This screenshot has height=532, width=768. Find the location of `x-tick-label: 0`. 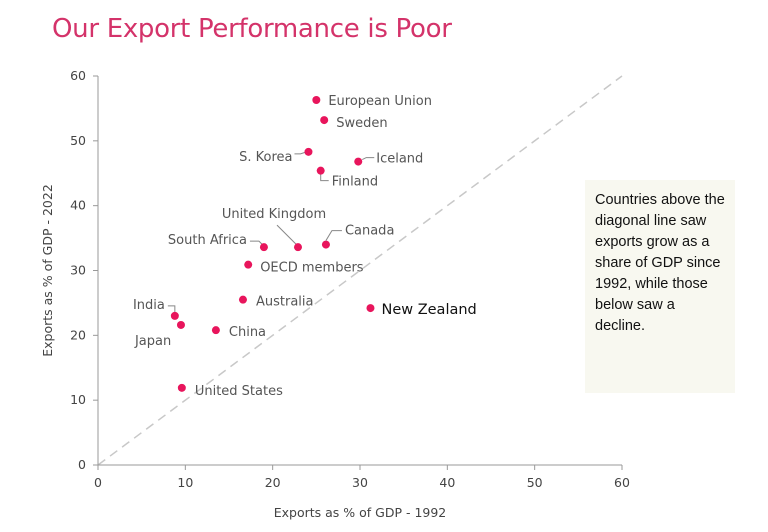

x-tick-label: 0 is located at coordinates (98, 482).